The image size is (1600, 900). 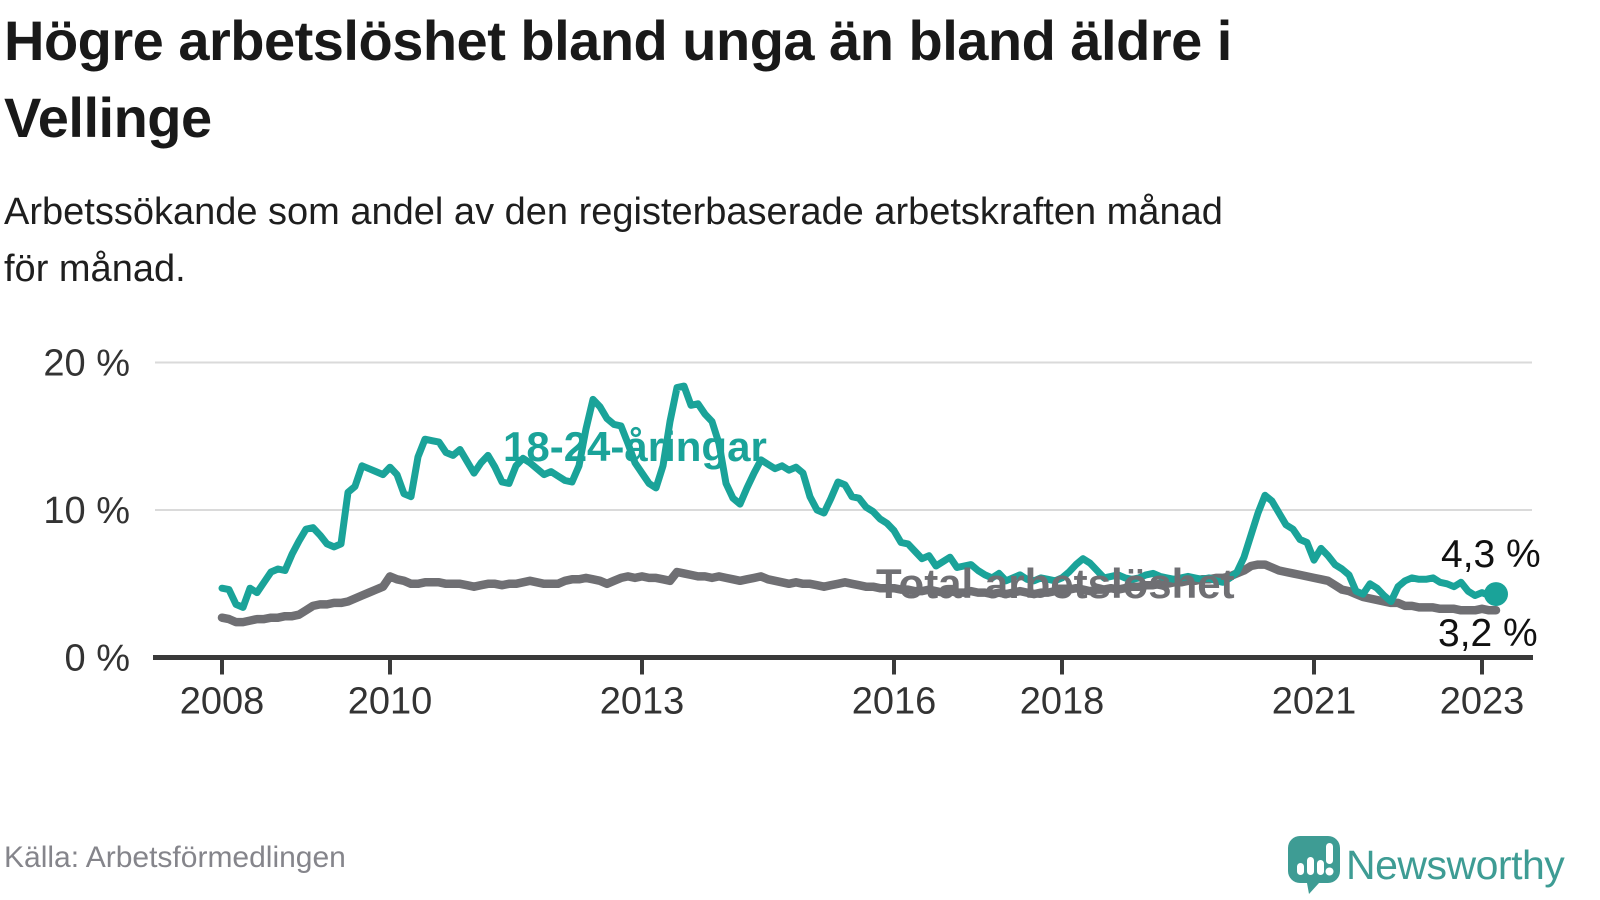 I want to click on newsworthy-logo-icon, so click(x=1314, y=865).